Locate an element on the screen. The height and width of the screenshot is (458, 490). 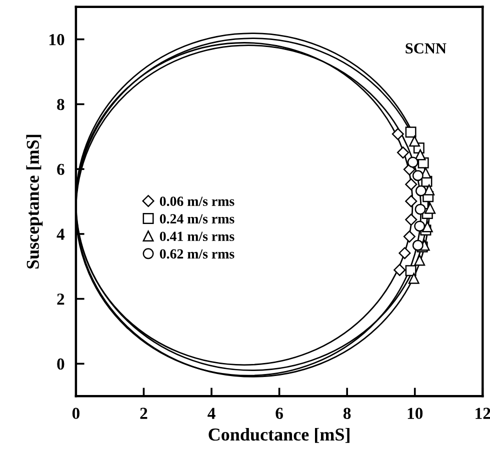
y-tick-label: 2 is located at coordinates (60, 299).